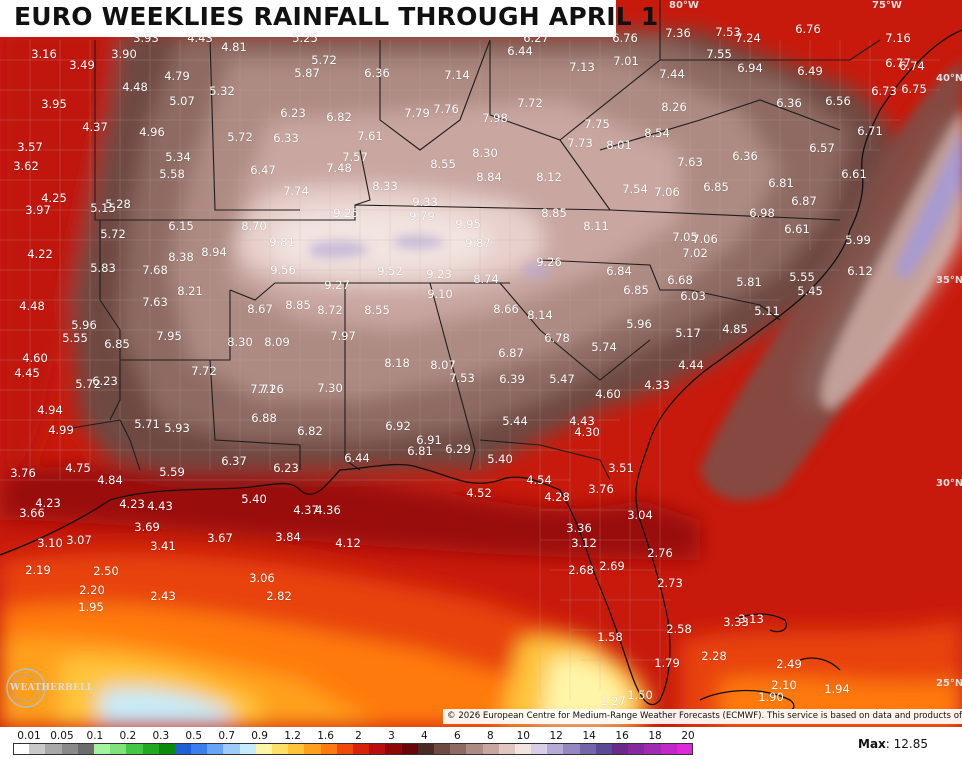 The width and height of the screenshot is (962, 759). I want to click on rainfall-value-label: 9.81, so click(282, 242).